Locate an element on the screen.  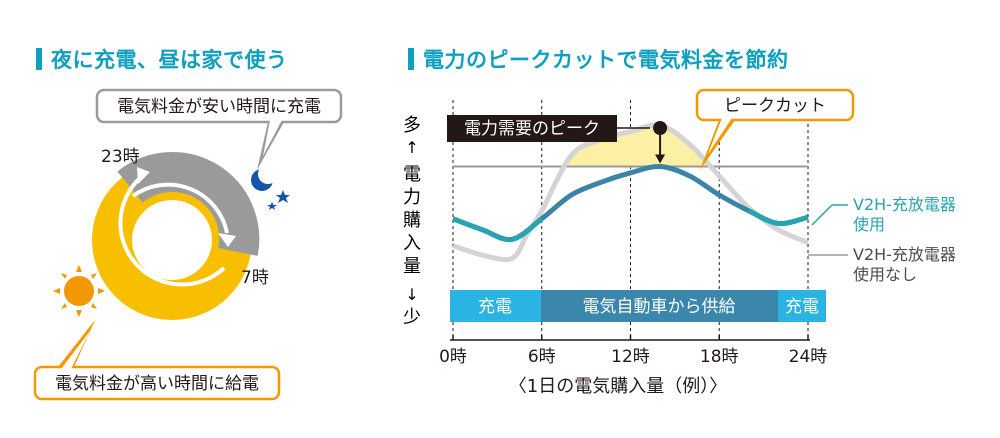
left-heading-text: 夜に充電、昼は家で使う is located at coordinates (169, 60).